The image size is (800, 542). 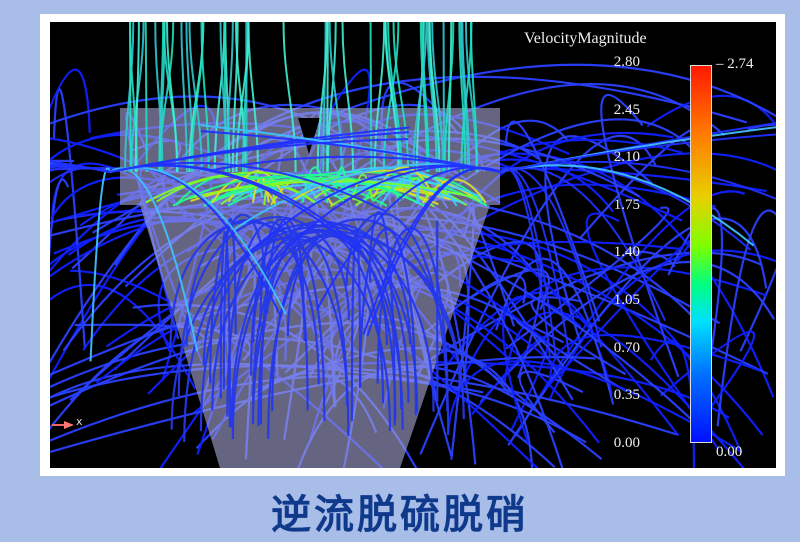 I want to click on colorbar-tick: 1.05, so click(x=626, y=300).